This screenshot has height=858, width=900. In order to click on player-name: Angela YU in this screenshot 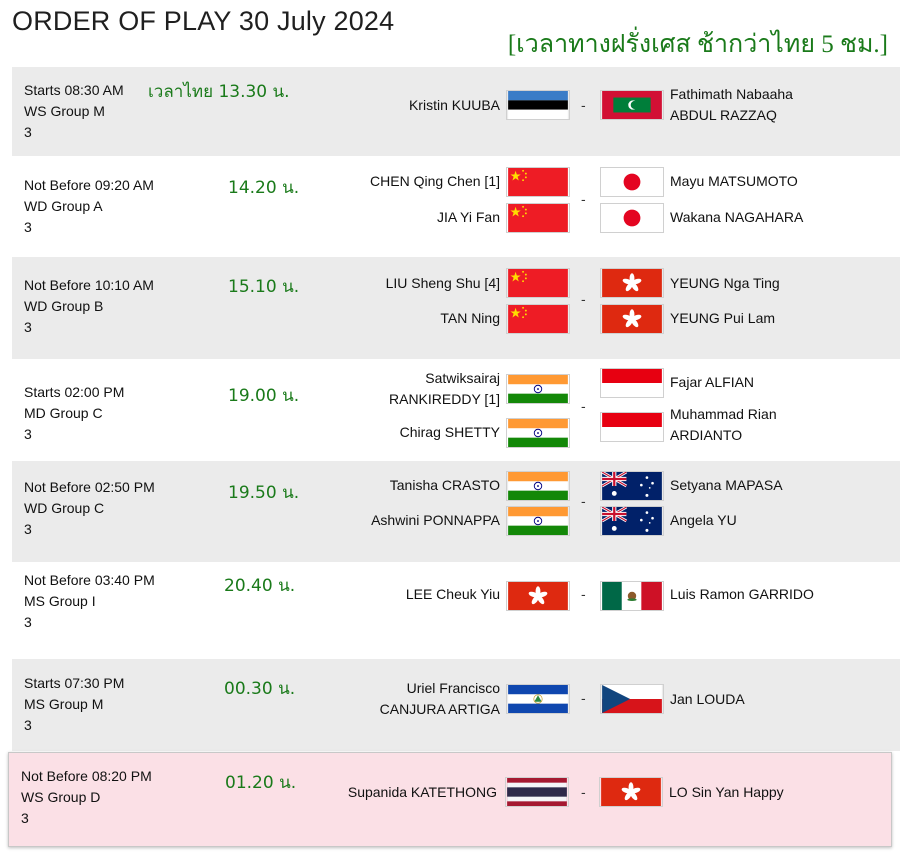, I will do `click(703, 520)`.